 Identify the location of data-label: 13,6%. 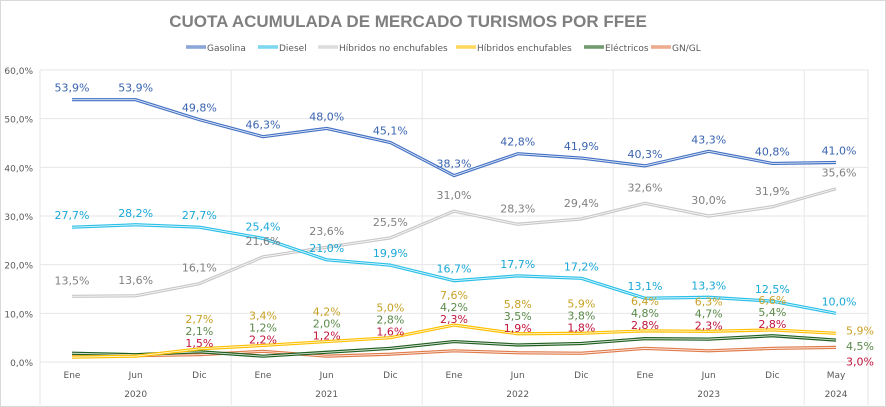
(135, 280).